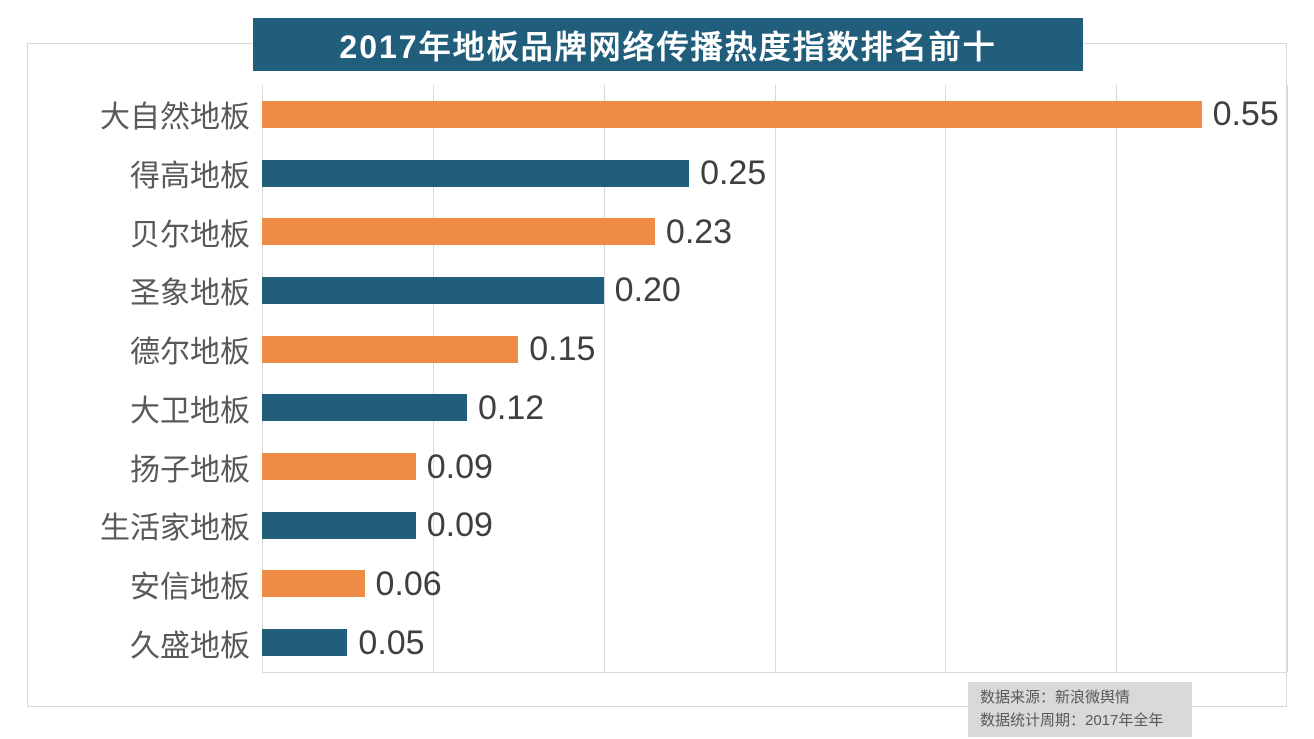 The image size is (1314, 739). I want to click on category-label: 大自然地板, so click(175, 118).